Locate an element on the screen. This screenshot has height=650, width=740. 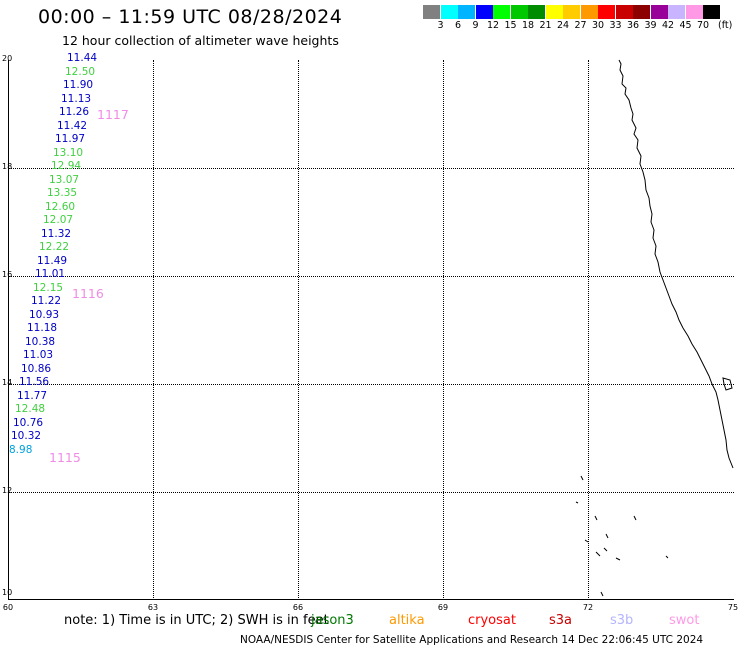
wave-height-value: 13.35 is located at coordinates (62, 193).